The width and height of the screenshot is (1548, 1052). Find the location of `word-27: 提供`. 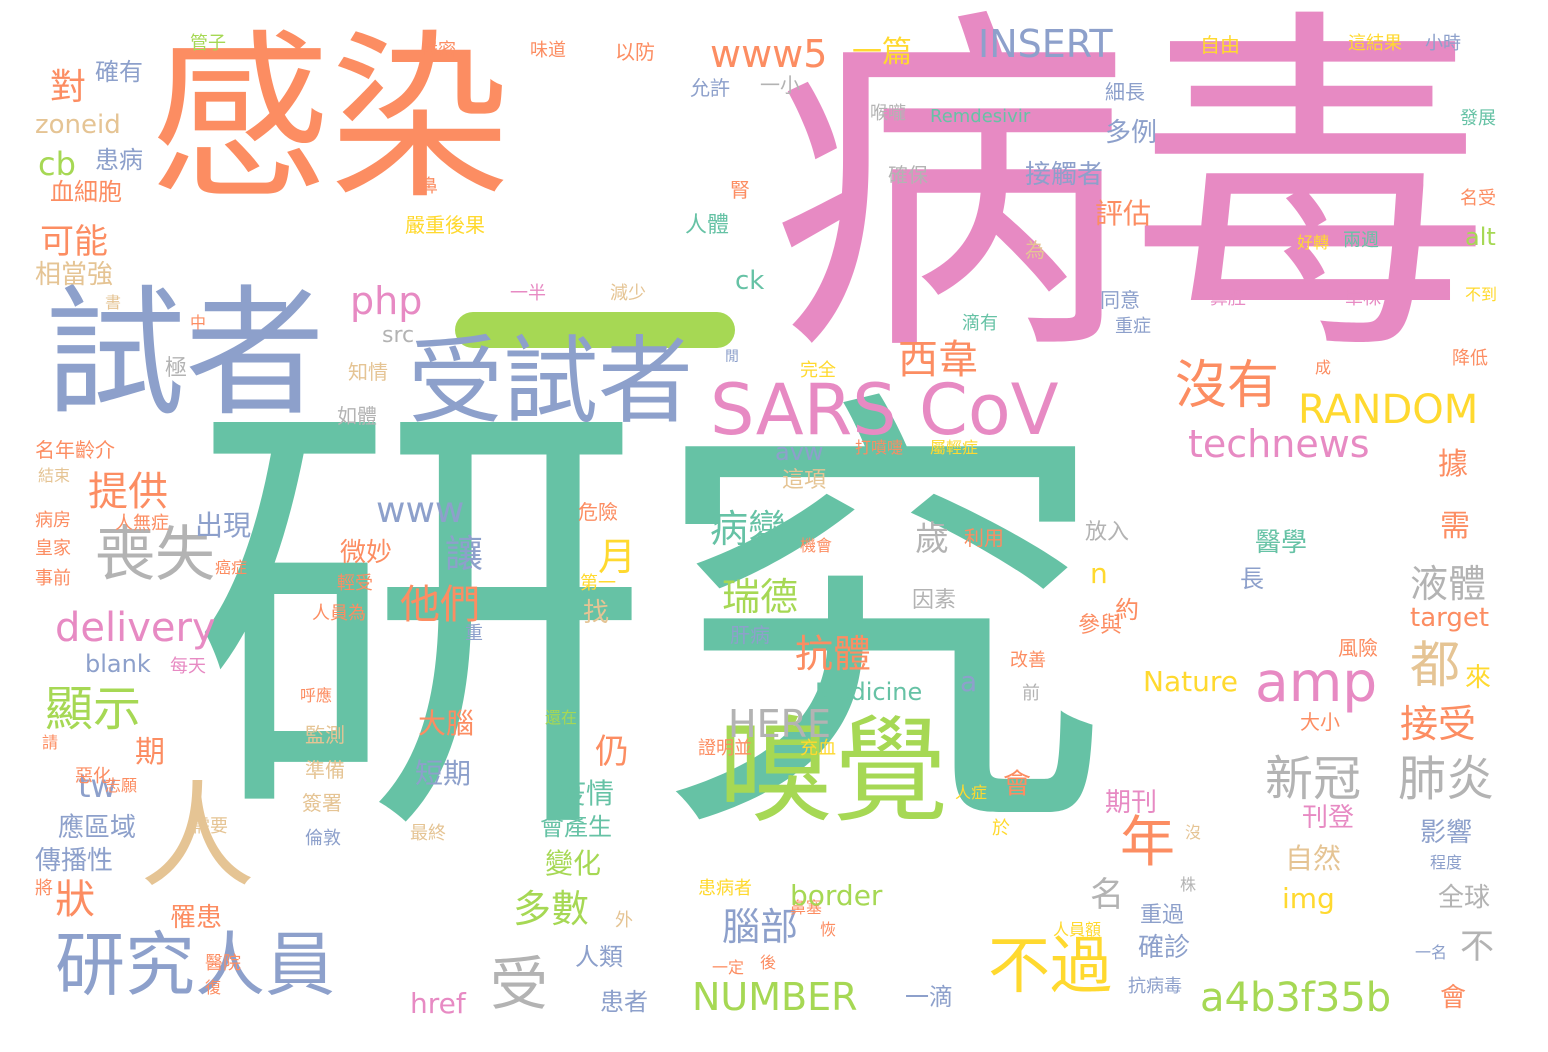

word-27: 提供 is located at coordinates (128, 492).